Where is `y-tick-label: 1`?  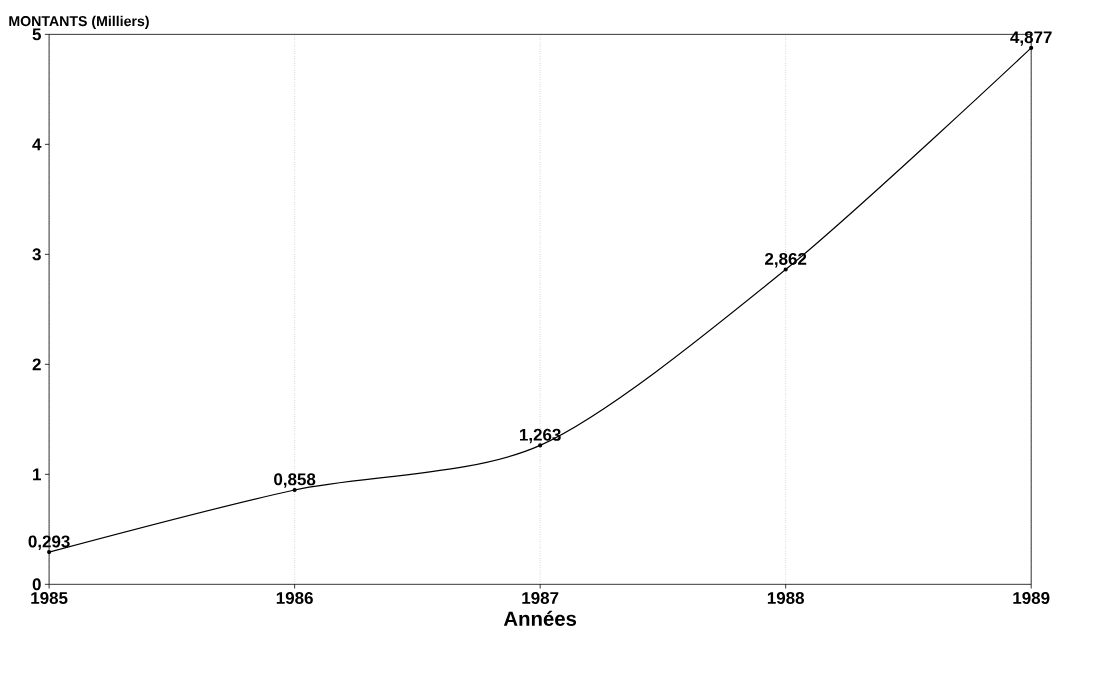
y-tick-label: 1 is located at coordinates (37, 474).